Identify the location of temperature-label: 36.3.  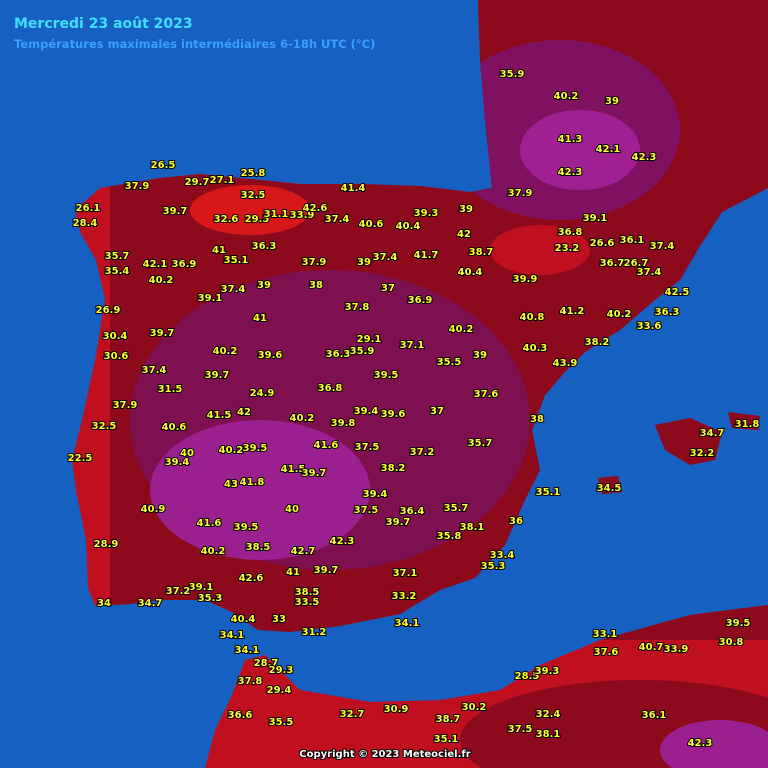
(264, 246).